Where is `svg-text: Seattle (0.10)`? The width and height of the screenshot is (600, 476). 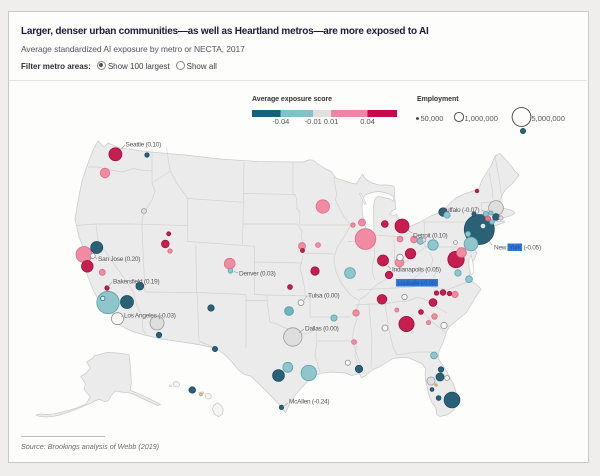
svg-text: Seattle (0.10) is located at coordinates (144, 145).